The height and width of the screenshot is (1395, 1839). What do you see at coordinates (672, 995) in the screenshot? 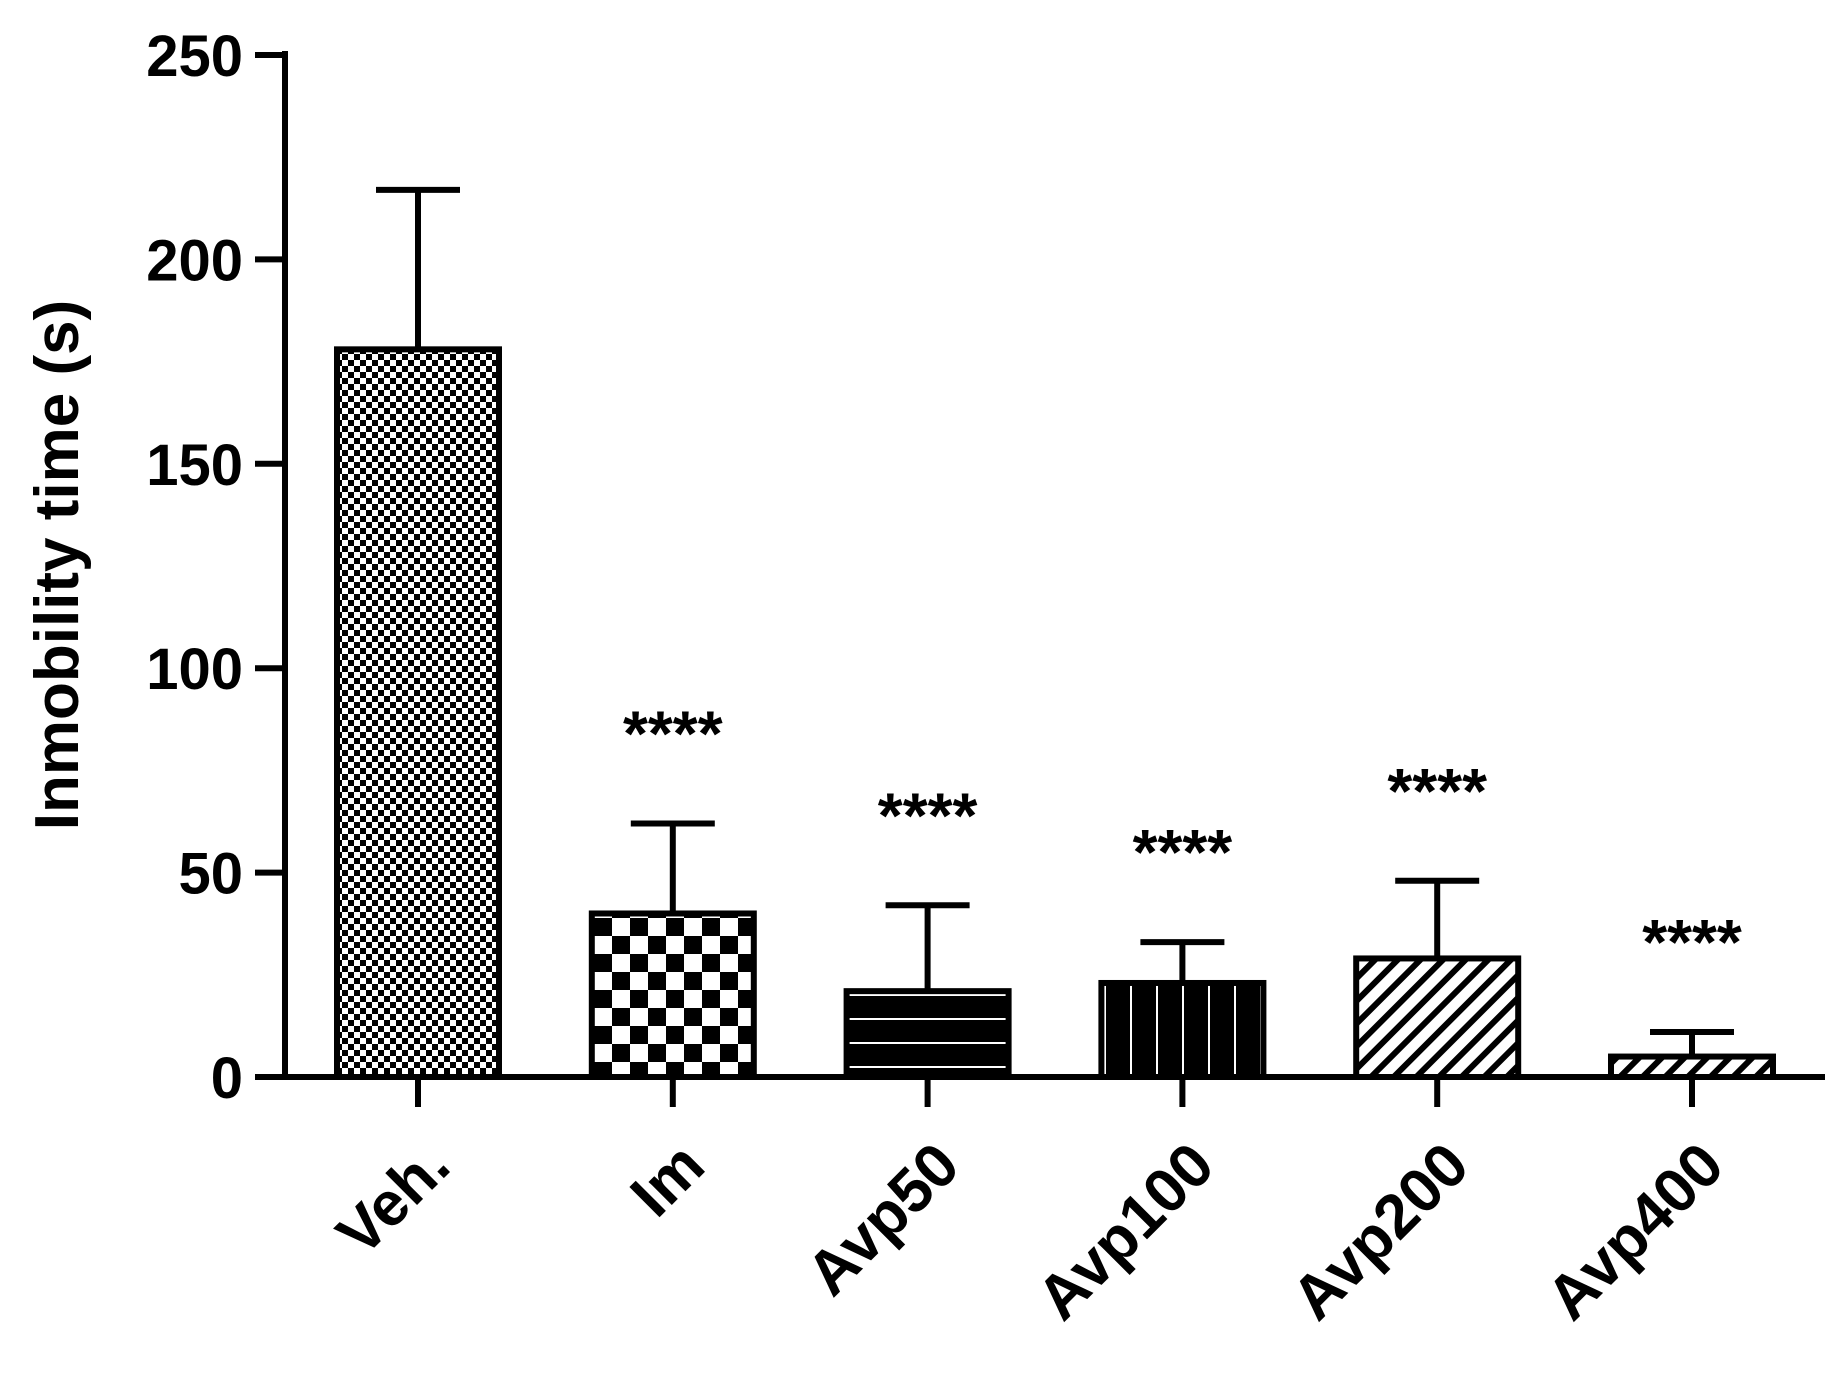
I see `bar-im` at bounding box center [672, 995].